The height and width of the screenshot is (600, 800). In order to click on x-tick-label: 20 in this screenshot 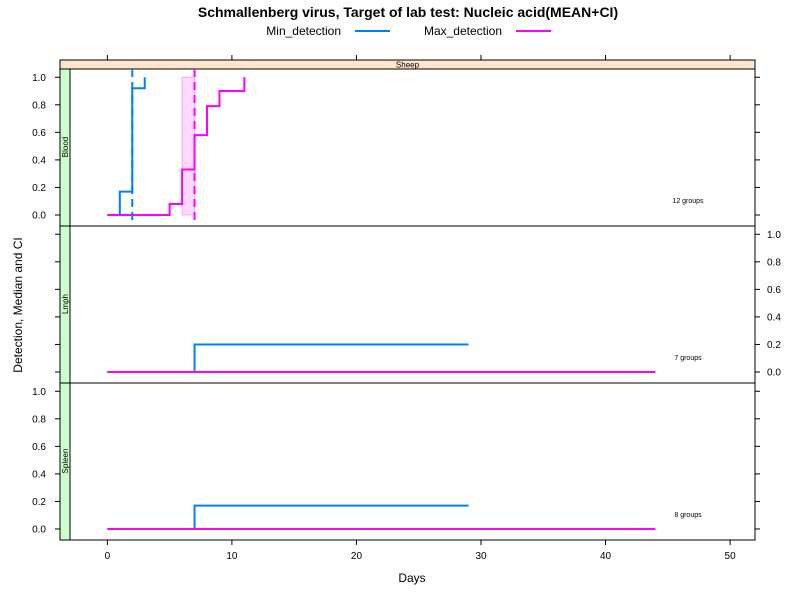, I will do `click(357, 556)`.